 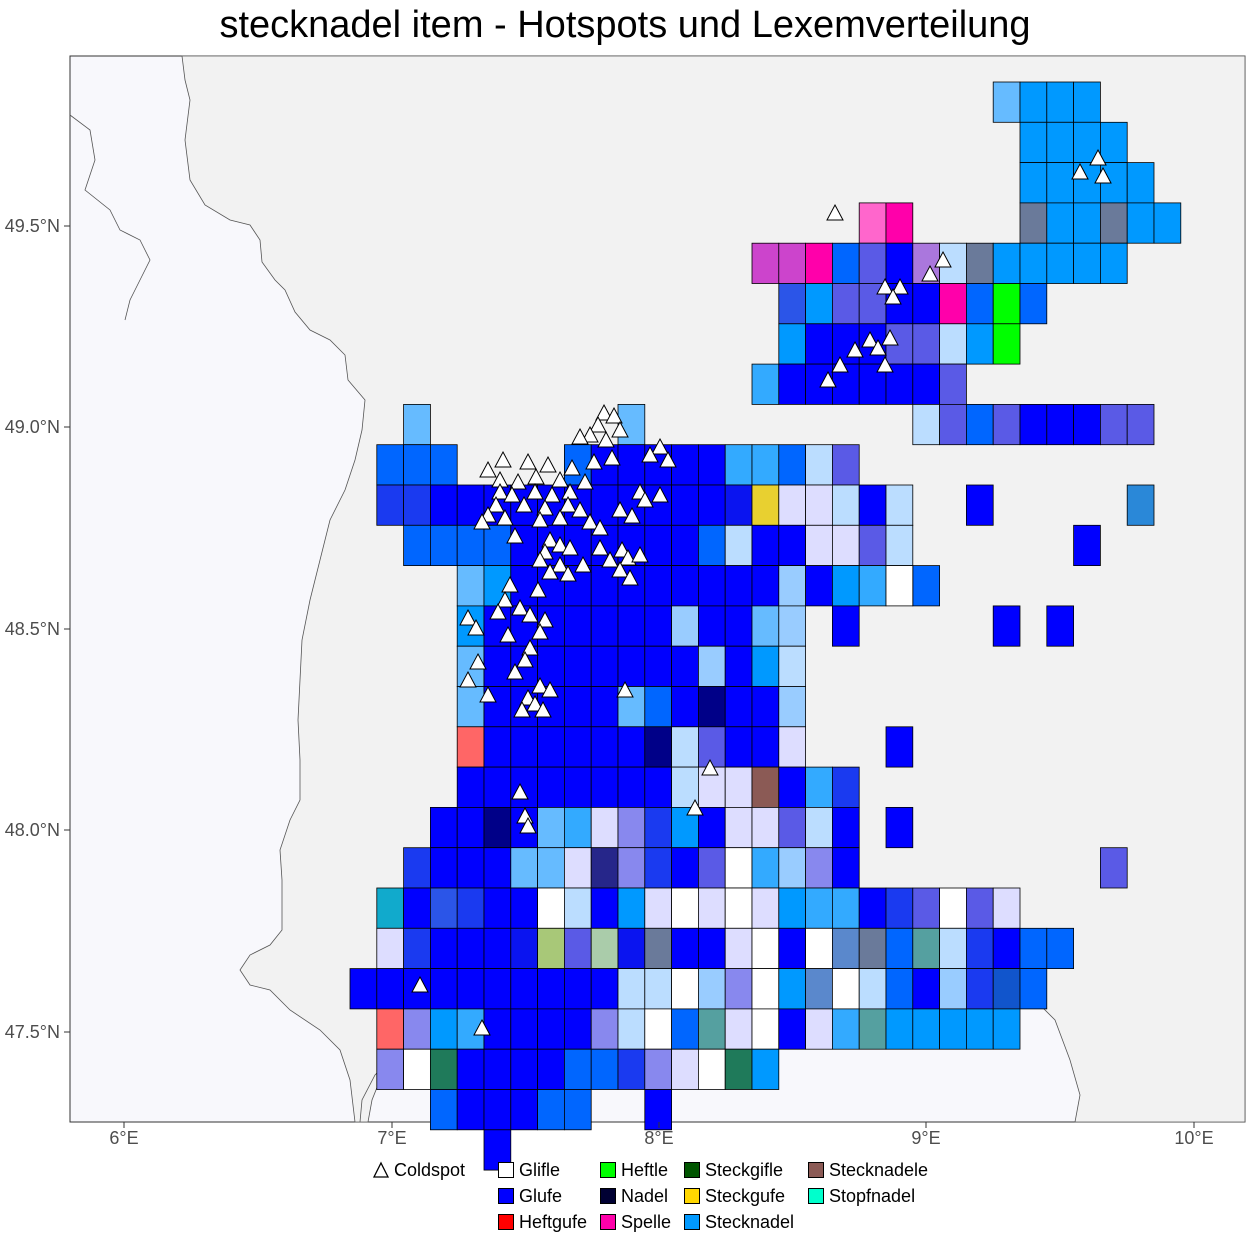 I want to click on legend-label: Coldspot, so click(x=430, y=1169).